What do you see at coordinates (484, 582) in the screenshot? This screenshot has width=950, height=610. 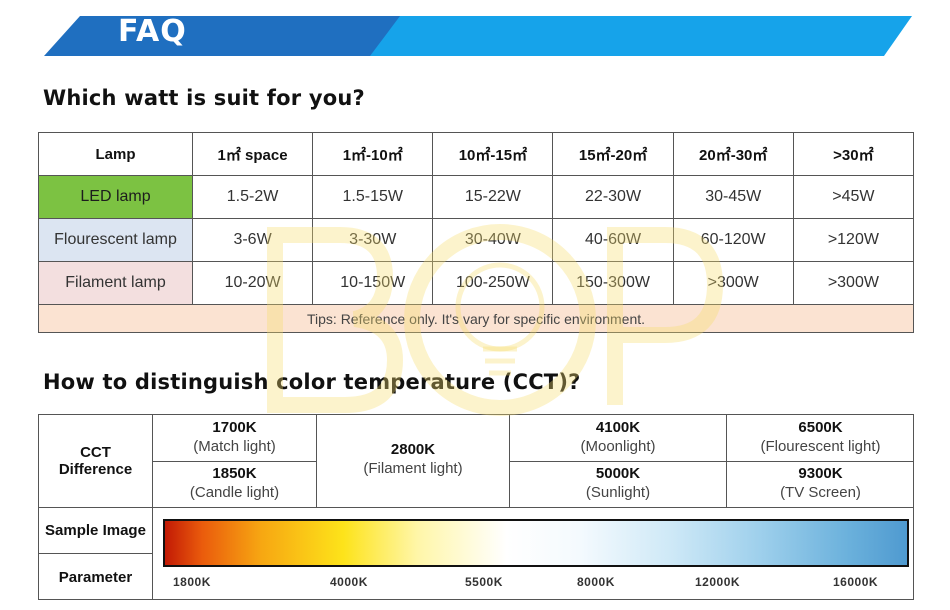 I see `parameter-tick: 5500K` at bounding box center [484, 582].